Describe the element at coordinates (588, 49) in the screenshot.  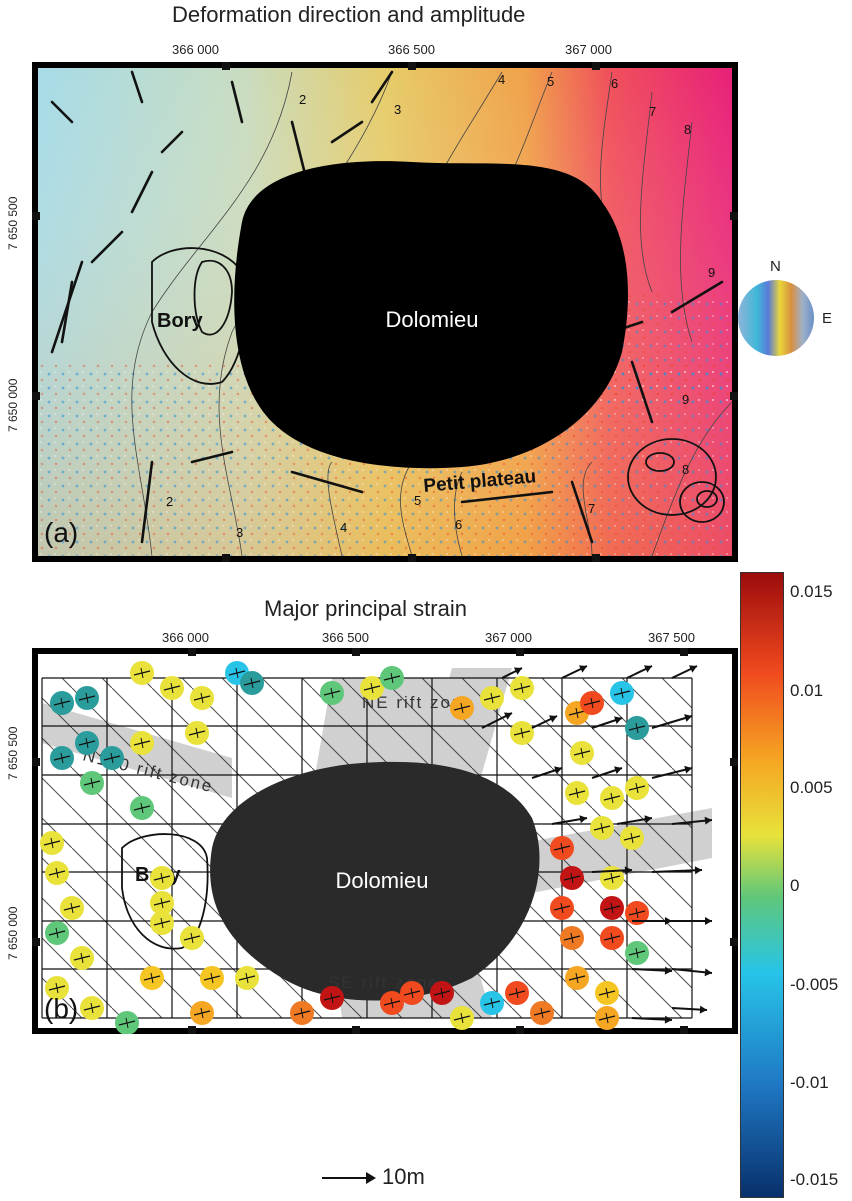
I see `panel-a-xtick: 367 000` at that location.